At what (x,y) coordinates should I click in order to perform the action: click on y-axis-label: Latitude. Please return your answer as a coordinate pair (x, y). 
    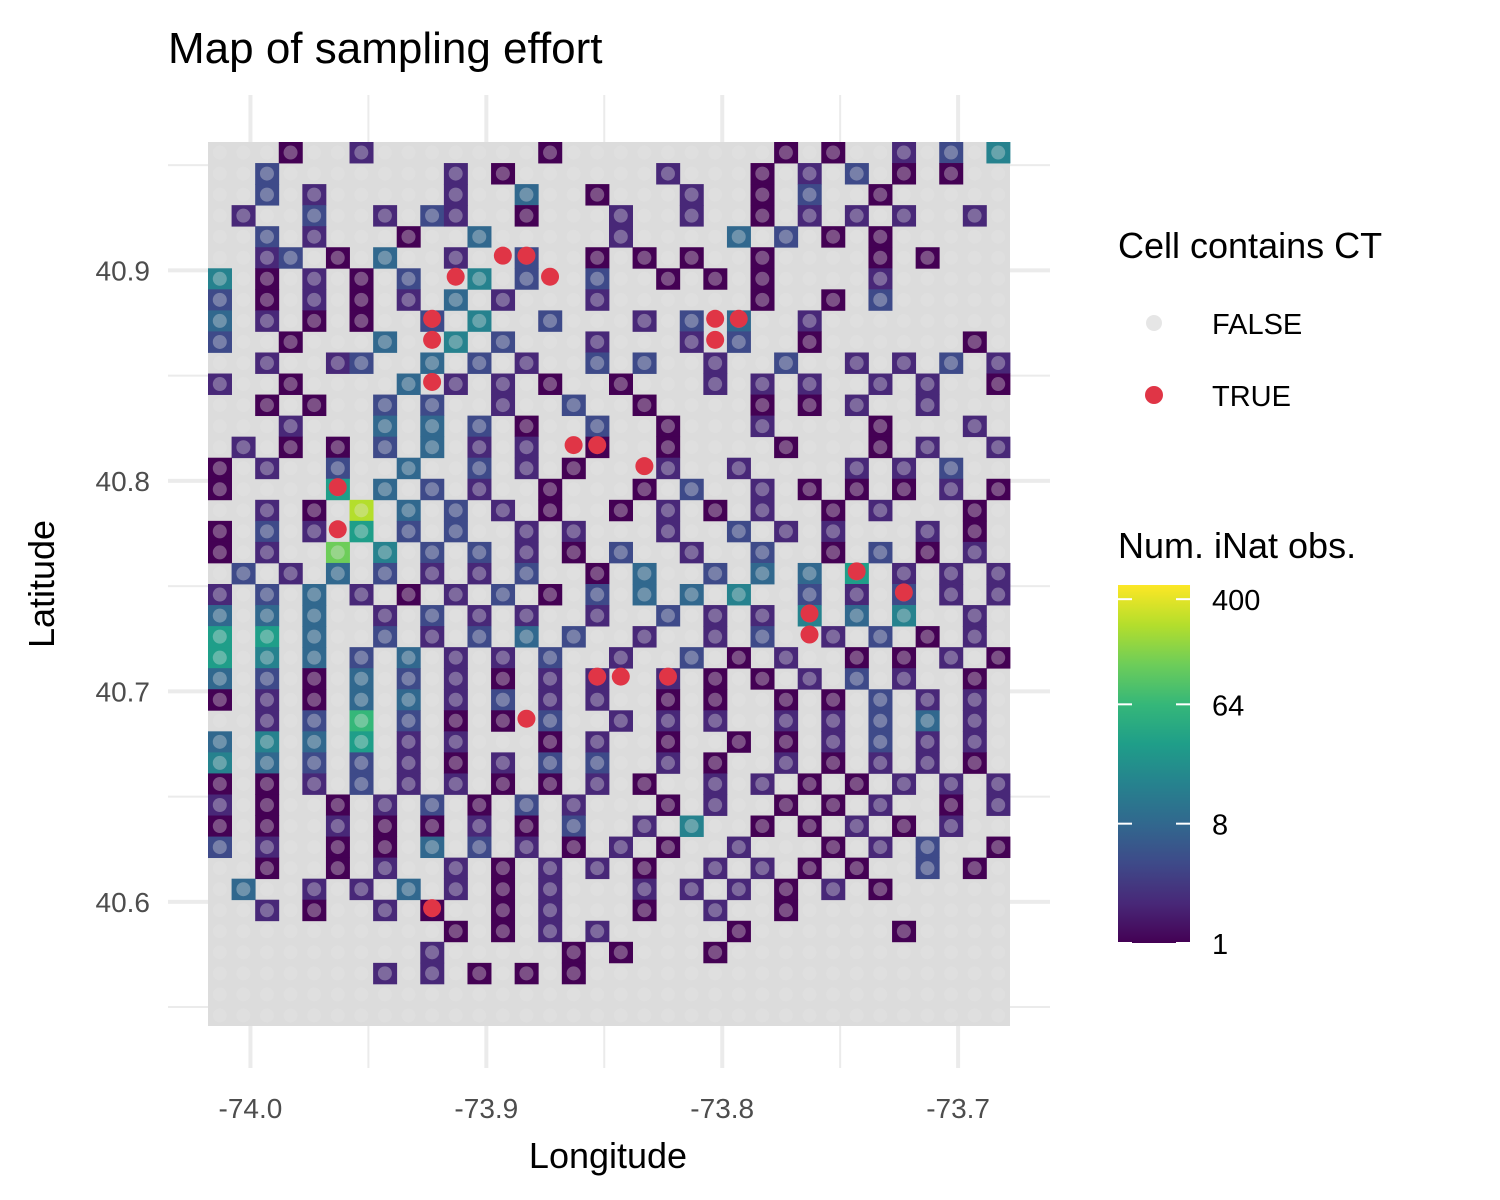
    Looking at the image, I should click on (41, 584).